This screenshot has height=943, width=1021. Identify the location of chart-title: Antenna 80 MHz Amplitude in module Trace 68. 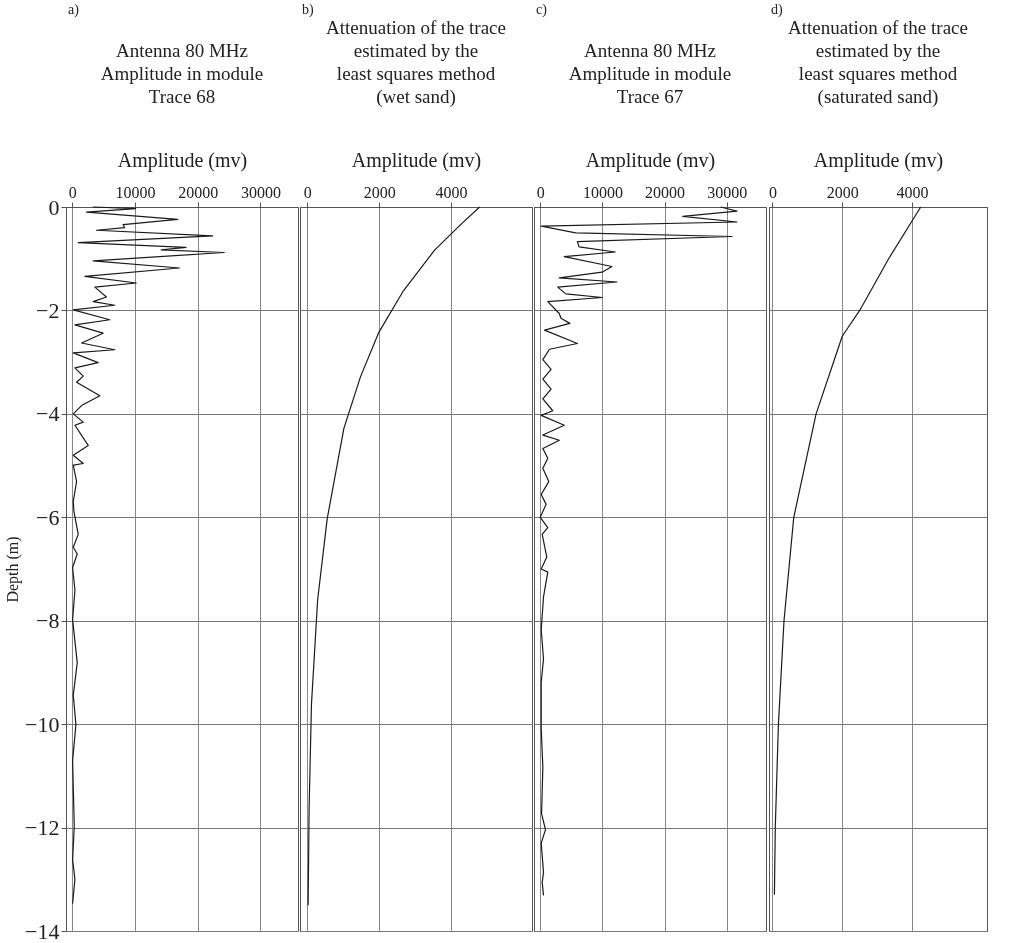
(182, 73).